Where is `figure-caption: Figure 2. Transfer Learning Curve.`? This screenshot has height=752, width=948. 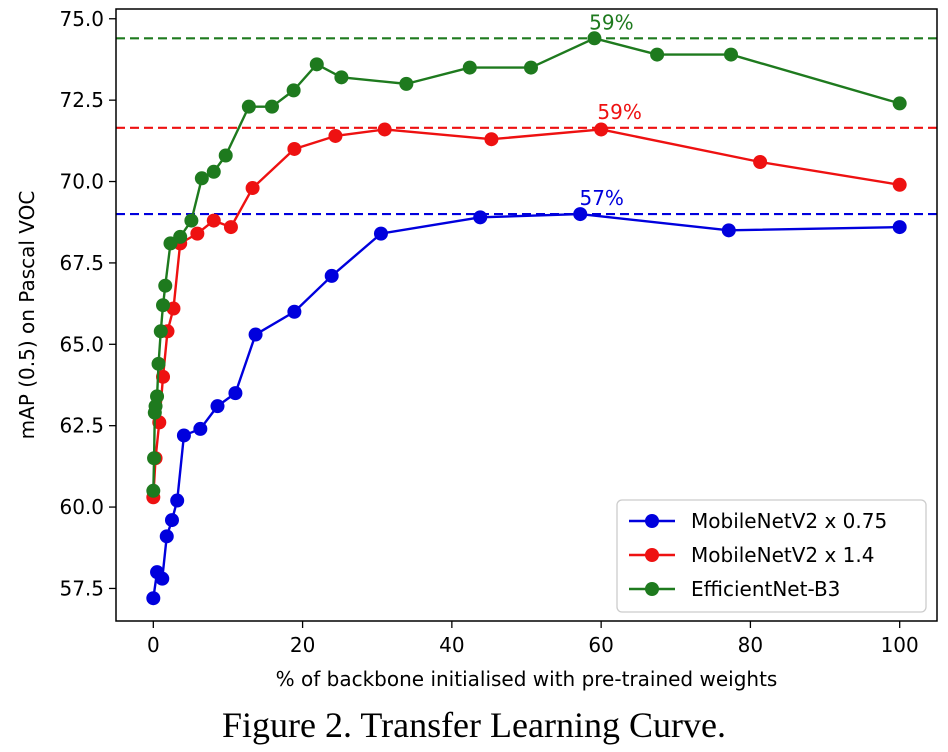
figure-caption: Figure 2. Transfer Learning Curve. is located at coordinates (474, 725).